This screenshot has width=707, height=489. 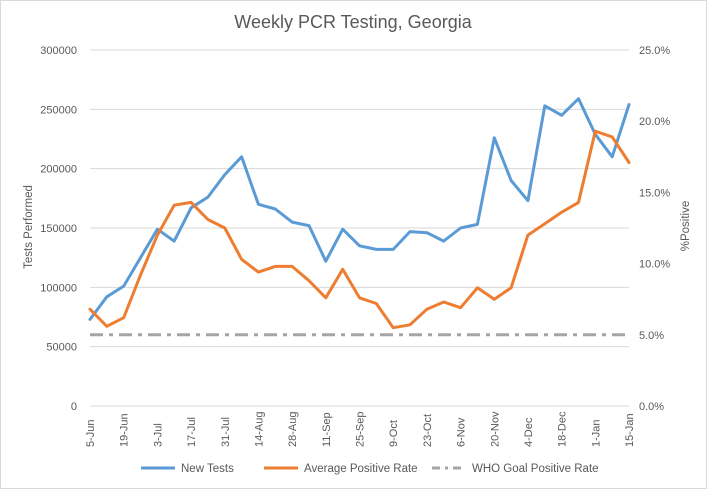 I want to click on x-tick-18-dec: 18-Dec, so click(x=563, y=429).